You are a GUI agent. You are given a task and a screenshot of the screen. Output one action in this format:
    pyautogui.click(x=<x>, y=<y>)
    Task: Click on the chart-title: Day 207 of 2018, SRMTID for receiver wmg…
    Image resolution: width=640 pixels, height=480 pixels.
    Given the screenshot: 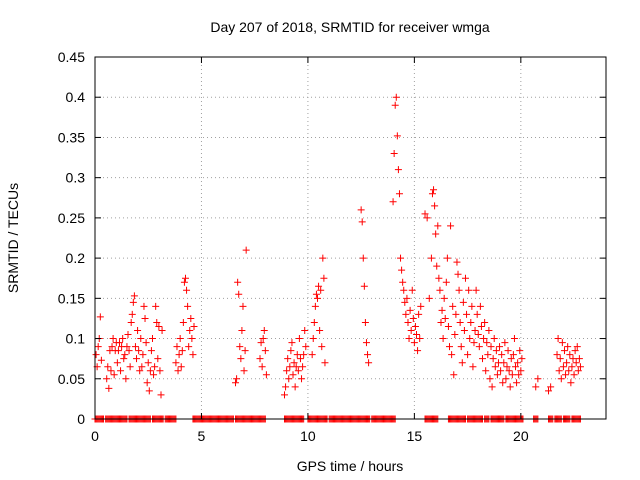 What is the action you would take?
    pyautogui.click(x=350, y=27)
    